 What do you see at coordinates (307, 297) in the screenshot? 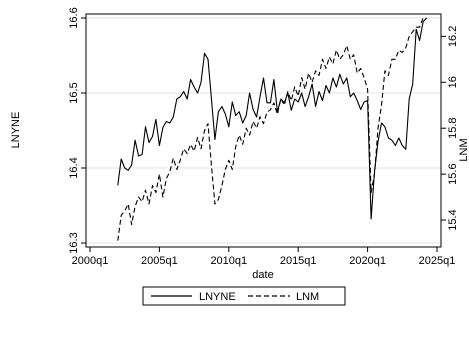
I see `legend-label-lnm: LNM` at bounding box center [307, 297].